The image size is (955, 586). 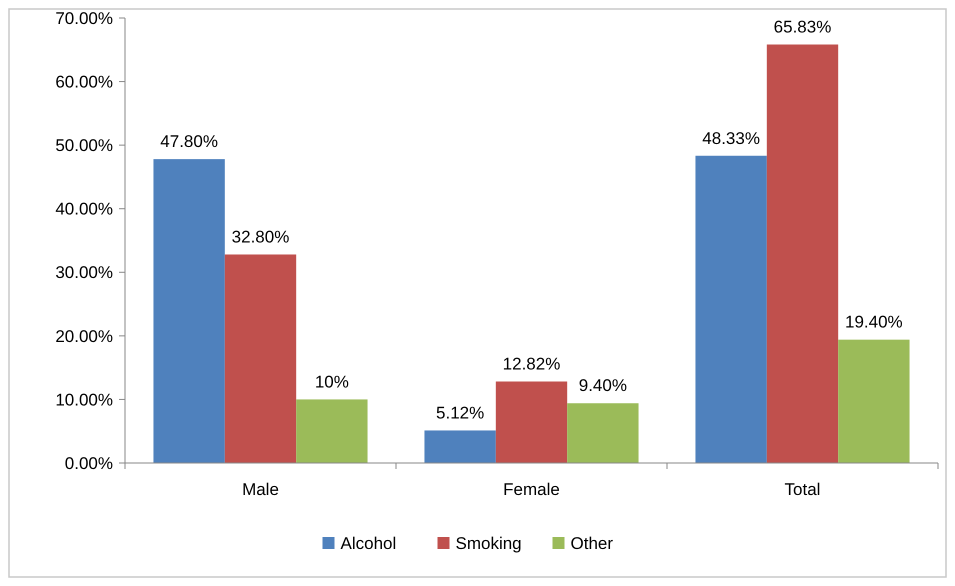 What do you see at coordinates (802, 489) in the screenshot?
I see `x-tick-label: Total` at bounding box center [802, 489].